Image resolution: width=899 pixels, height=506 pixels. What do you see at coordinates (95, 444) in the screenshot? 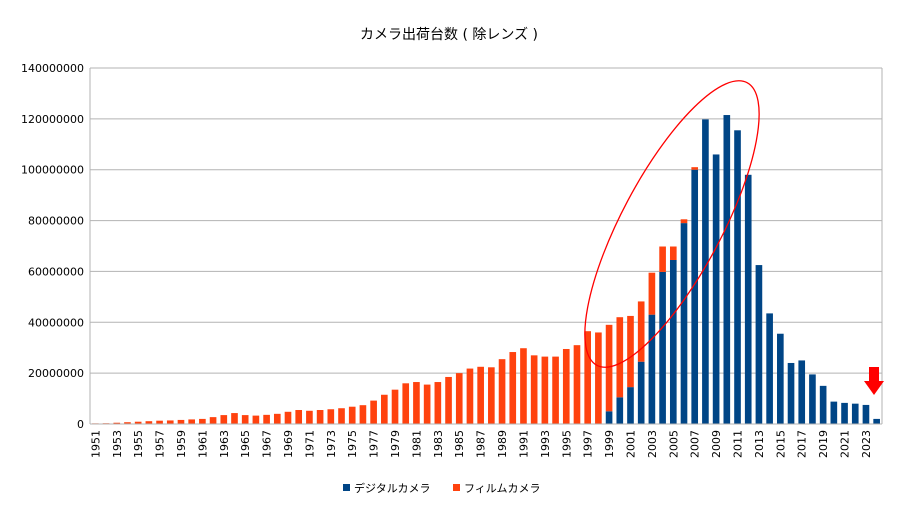
I see `x-tick-label: 1951` at bounding box center [95, 444].